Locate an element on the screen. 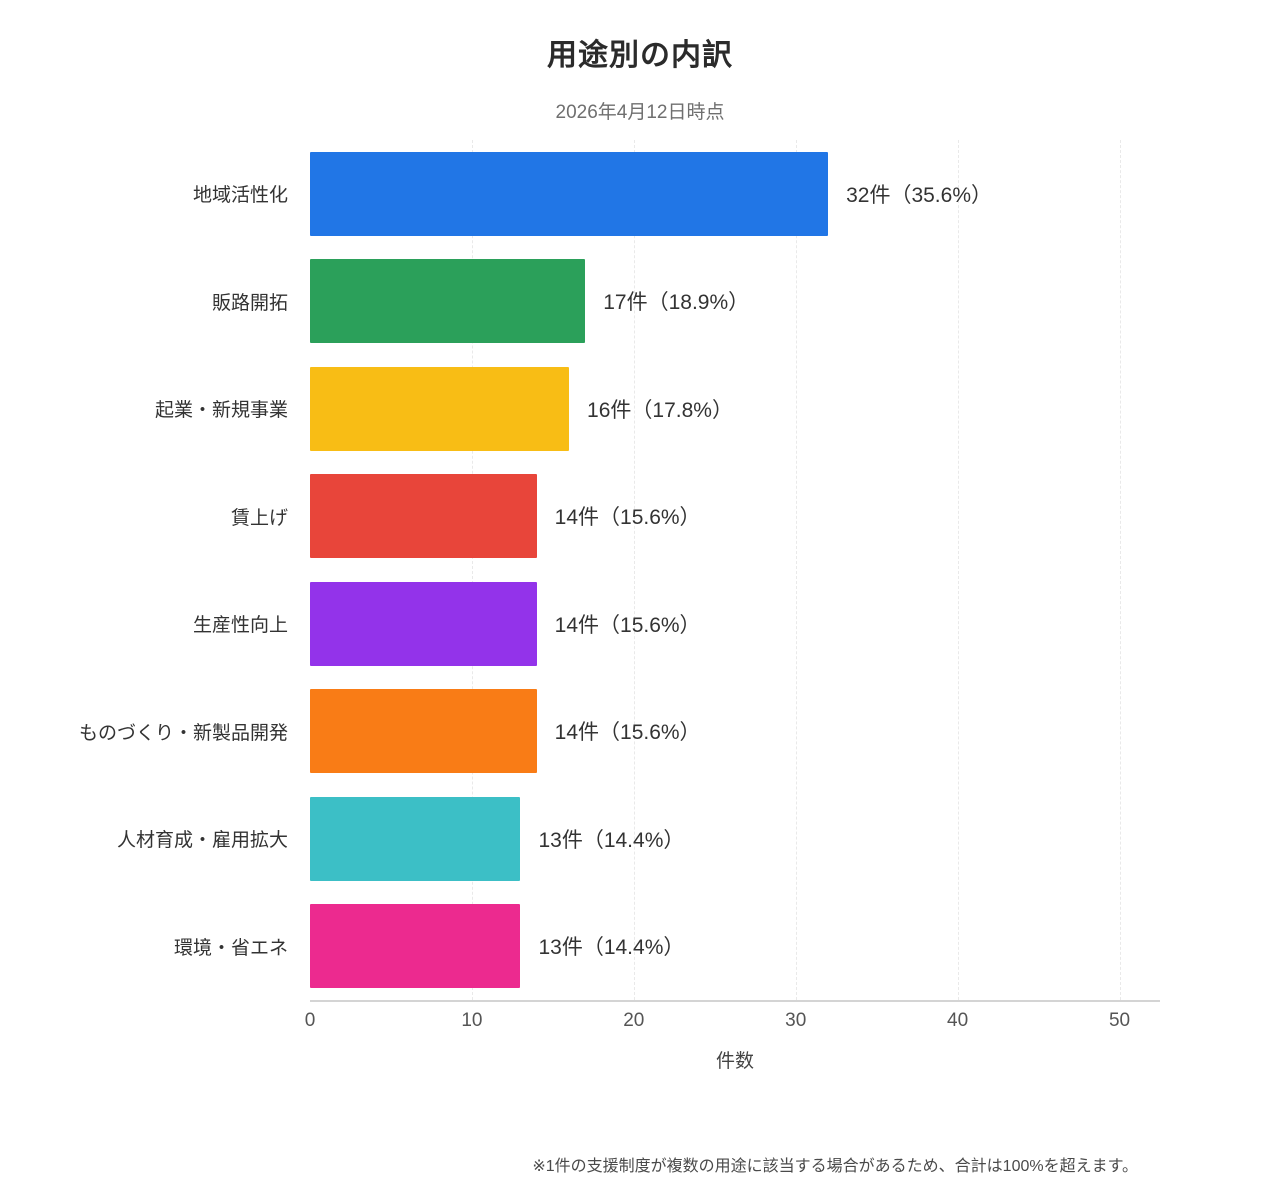  bar-row: 16件（17.8%） is located at coordinates (735, 409).